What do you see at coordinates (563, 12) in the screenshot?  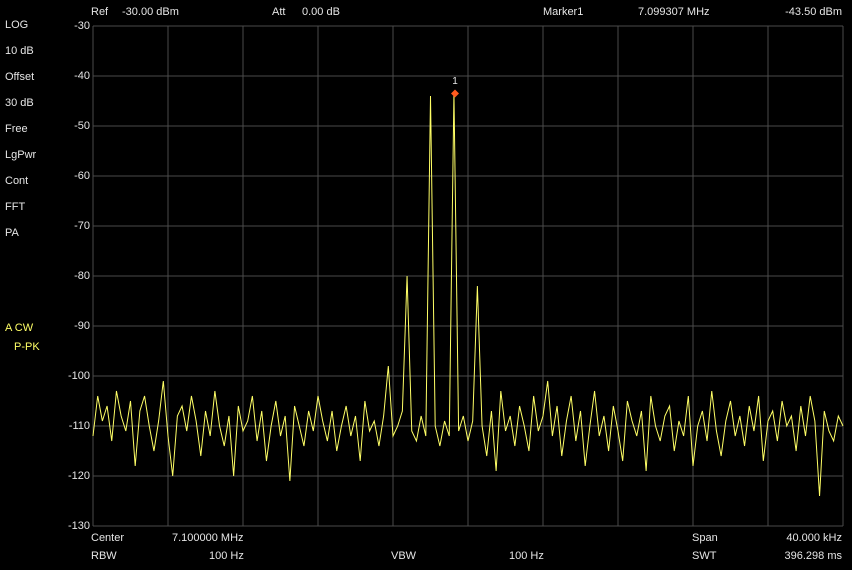 I see `marker-label: Marker1` at bounding box center [563, 12].